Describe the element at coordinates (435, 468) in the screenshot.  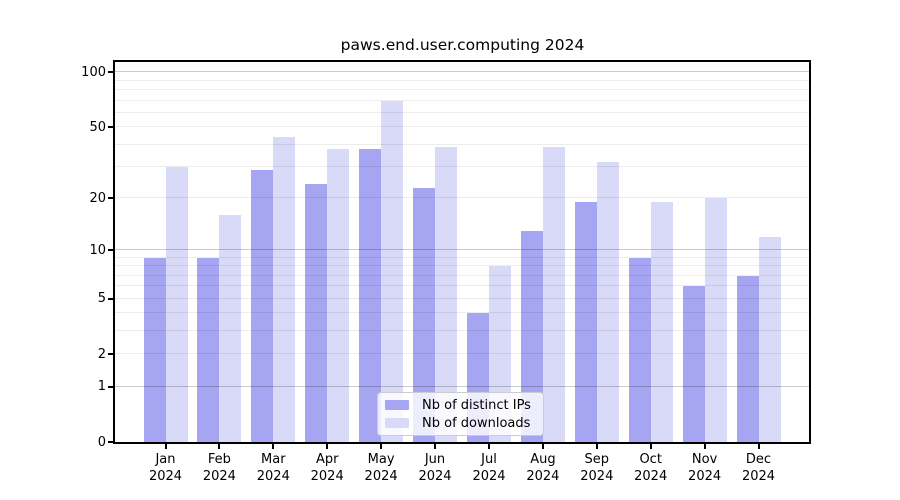
I see `x-tick-label: Jun 2024` at that location.